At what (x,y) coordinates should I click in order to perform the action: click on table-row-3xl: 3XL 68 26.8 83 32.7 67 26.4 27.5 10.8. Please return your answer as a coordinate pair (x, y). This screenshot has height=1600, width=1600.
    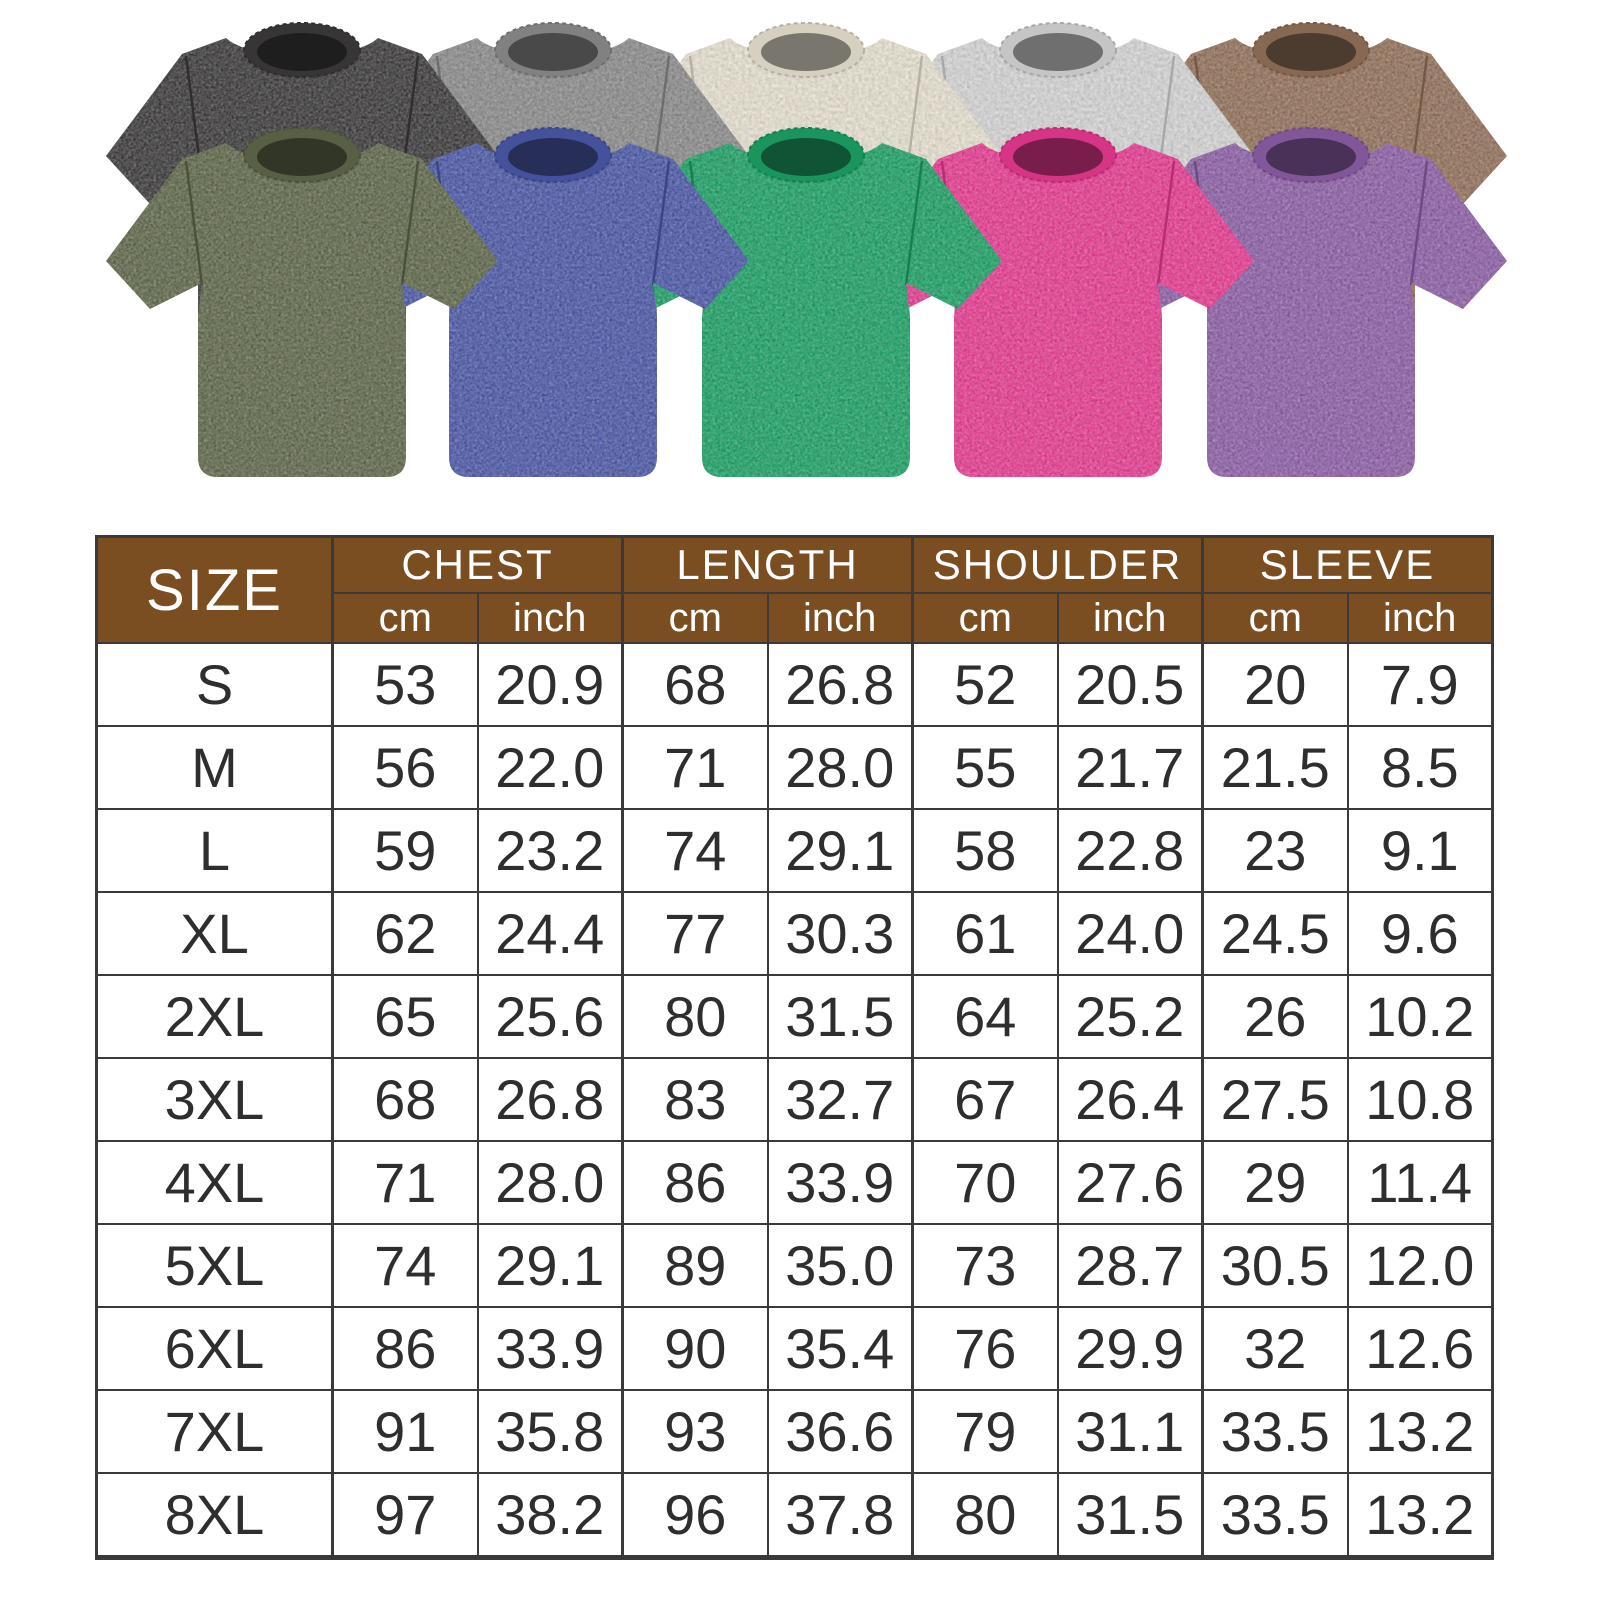
    Looking at the image, I should click on (794, 1099).